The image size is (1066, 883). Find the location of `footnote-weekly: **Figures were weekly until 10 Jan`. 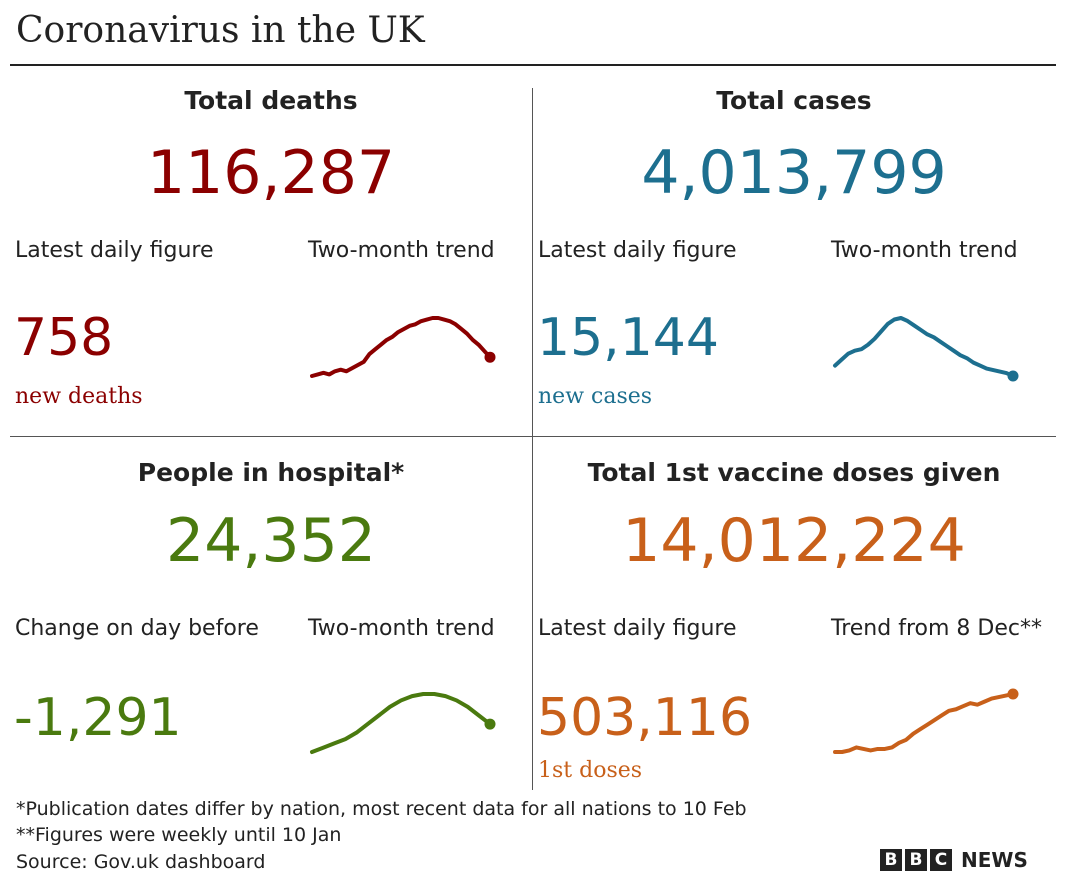

footnote-weekly: **Figures were weekly until 10 Jan is located at coordinates (179, 835).